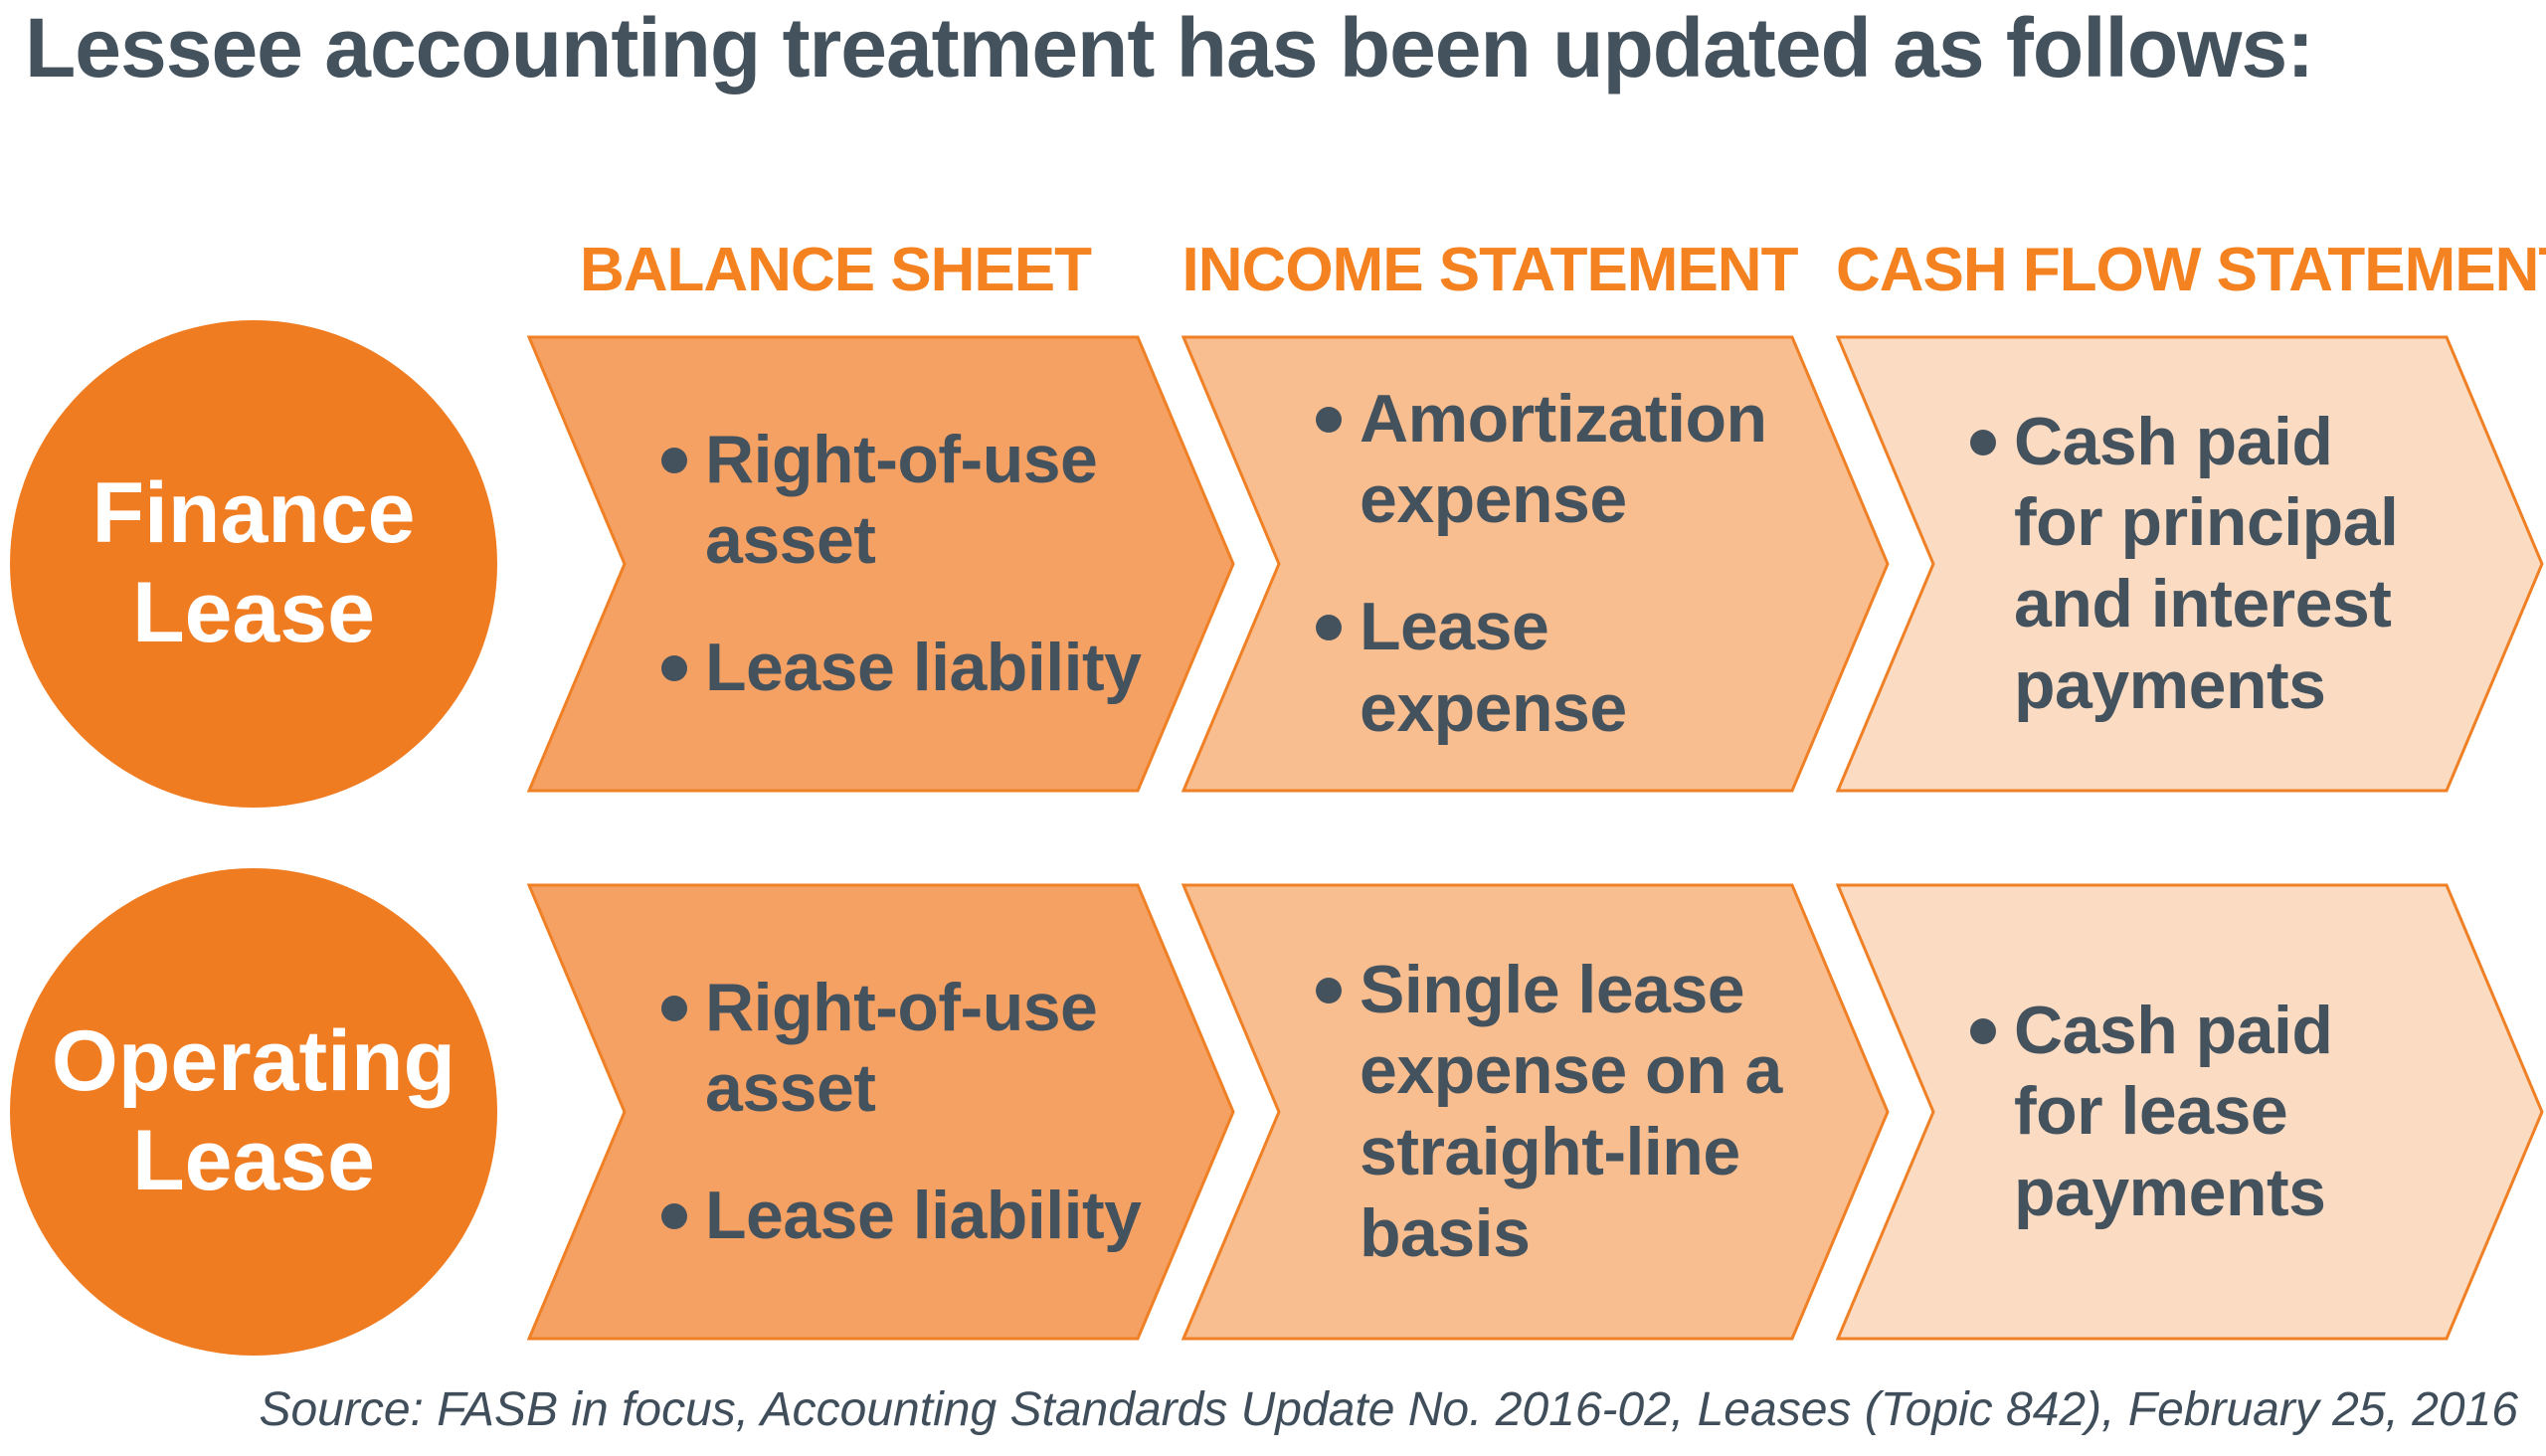 Image resolution: width=2546 pixels, height=1456 pixels. I want to click on operating-lease-circle-label: Operating Lease, so click(253, 1111).